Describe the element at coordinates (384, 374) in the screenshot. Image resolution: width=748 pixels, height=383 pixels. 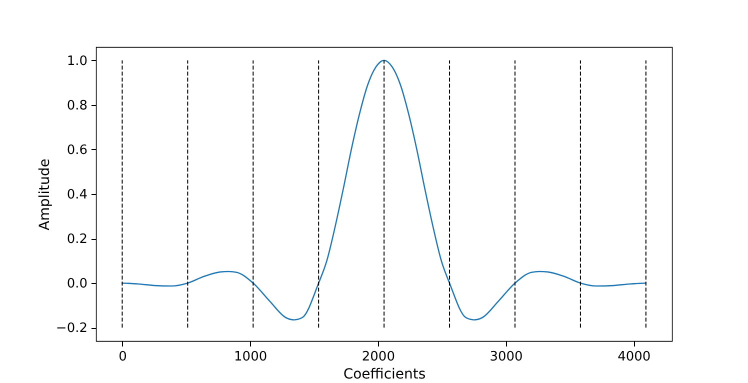
I see `x-axis-title: Coefficients` at that location.